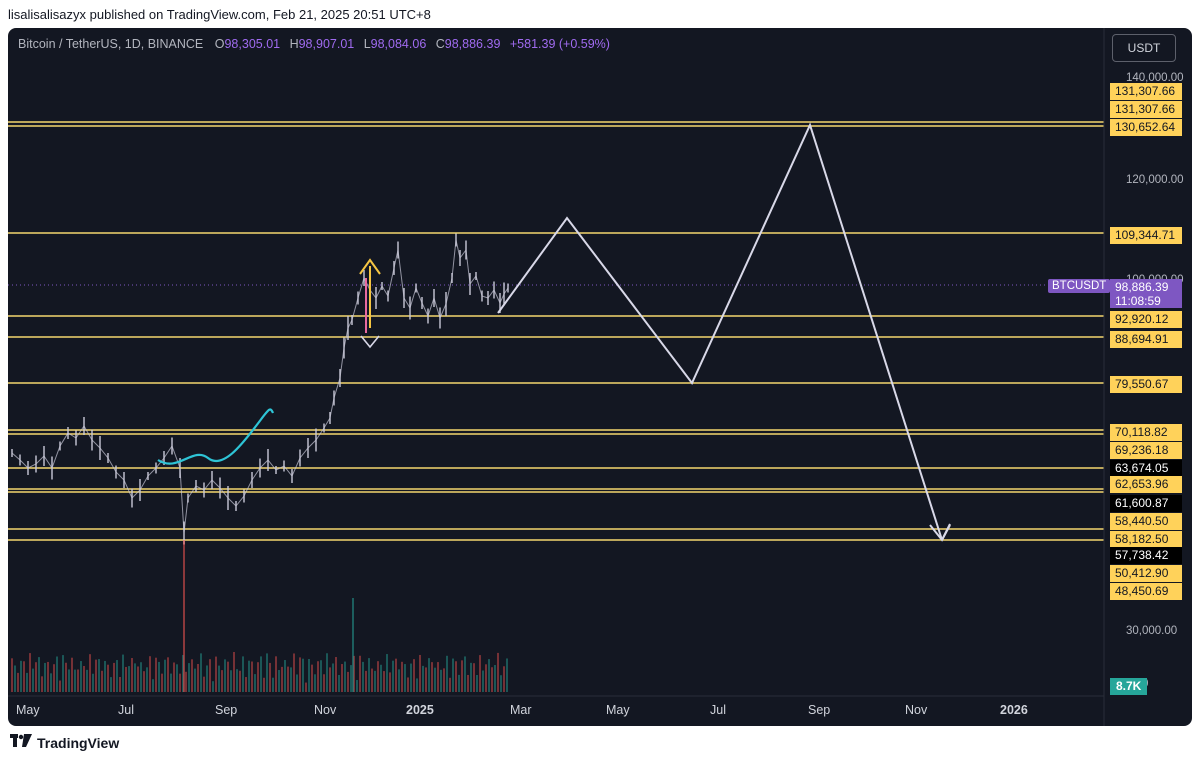  I want to click on time-axis-tick: May, so click(28, 710).